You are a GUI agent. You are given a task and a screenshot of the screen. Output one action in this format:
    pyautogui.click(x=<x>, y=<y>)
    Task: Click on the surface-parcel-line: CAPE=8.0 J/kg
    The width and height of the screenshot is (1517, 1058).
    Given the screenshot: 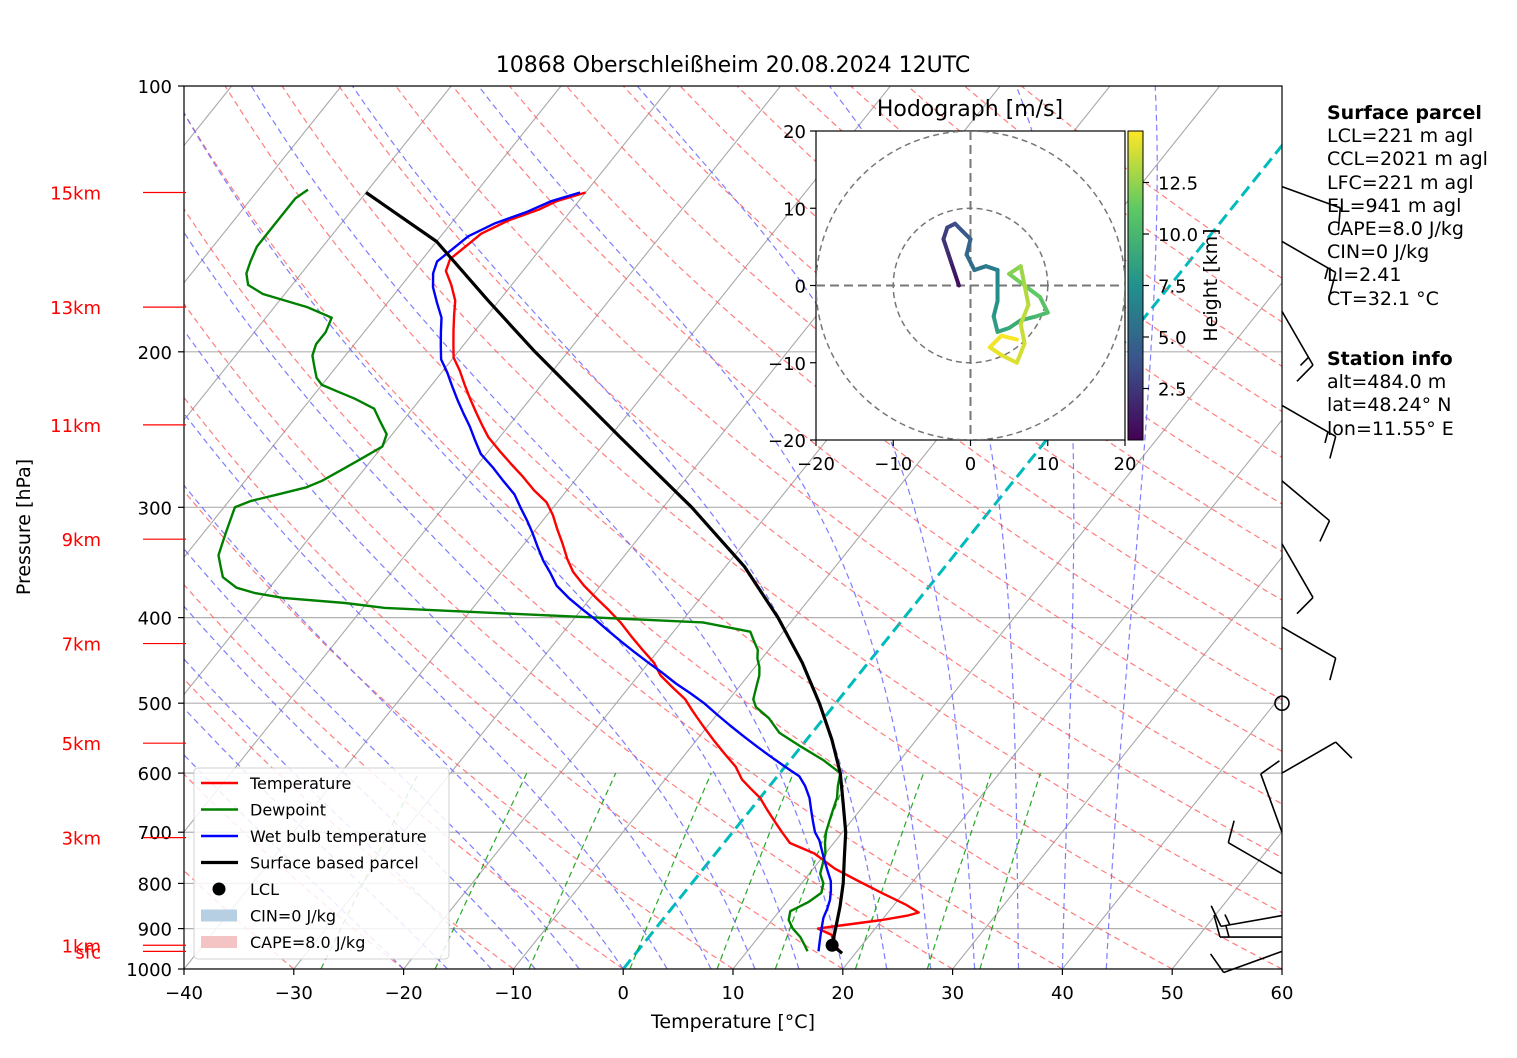 What is the action you would take?
    pyautogui.click(x=1407, y=229)
    